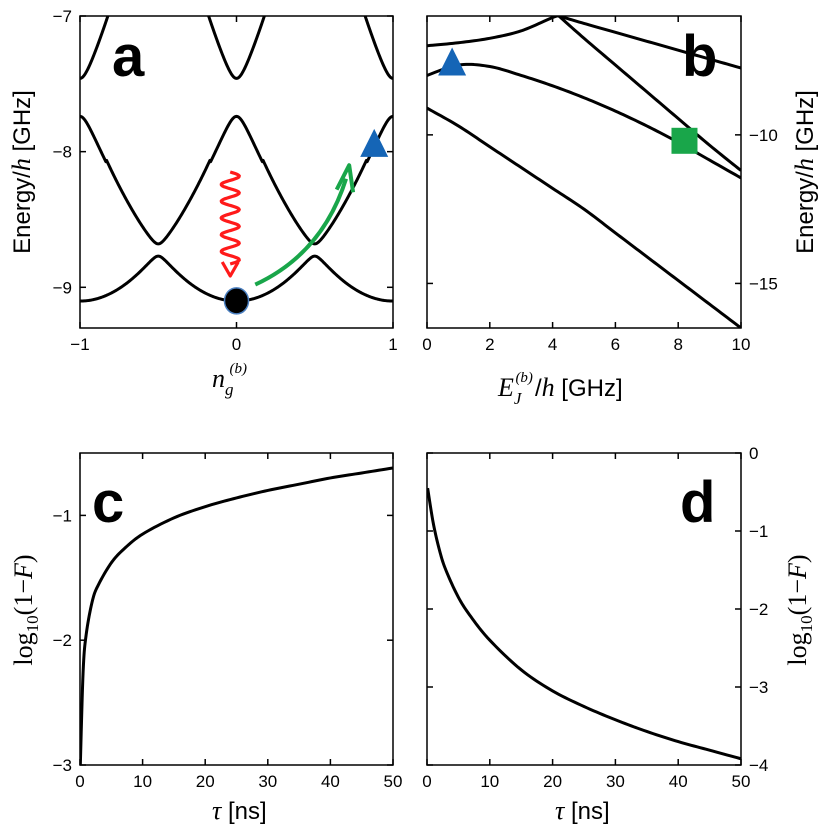  What do you see at coordinates (142, 781) in the screenshot?
I see `panel-c-xtick-label: 10` at bounding box center [142, 781].